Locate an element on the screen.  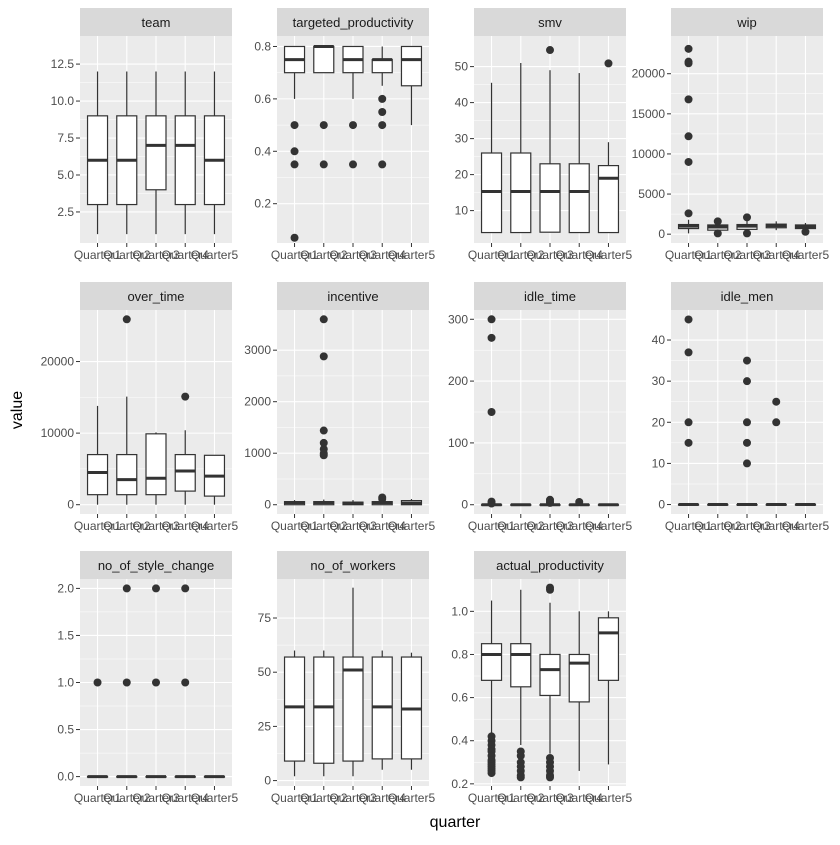
y-tick-label: 50 is located at coordinates (462, 67).